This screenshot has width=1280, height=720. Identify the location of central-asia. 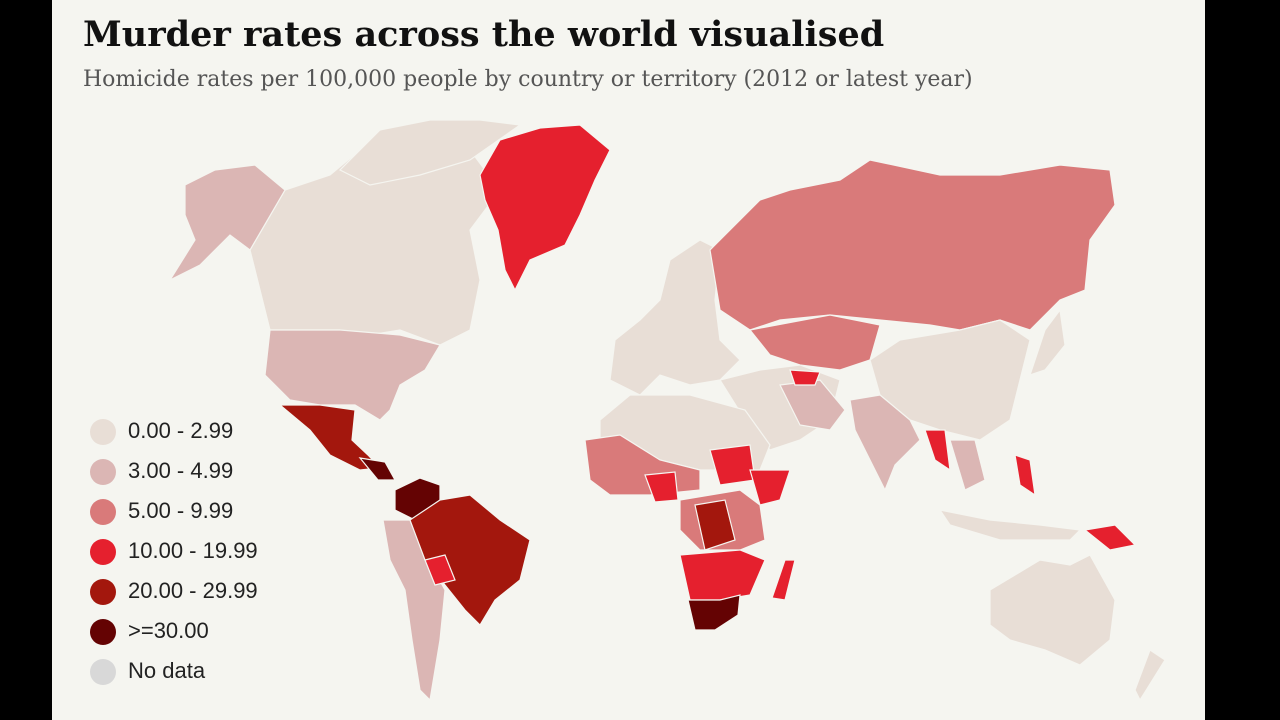
(814, 342).